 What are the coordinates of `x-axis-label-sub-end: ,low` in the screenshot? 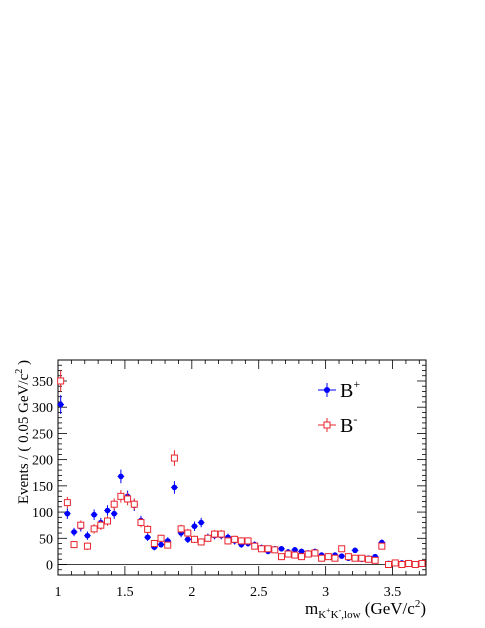 It's located at (350, 615).